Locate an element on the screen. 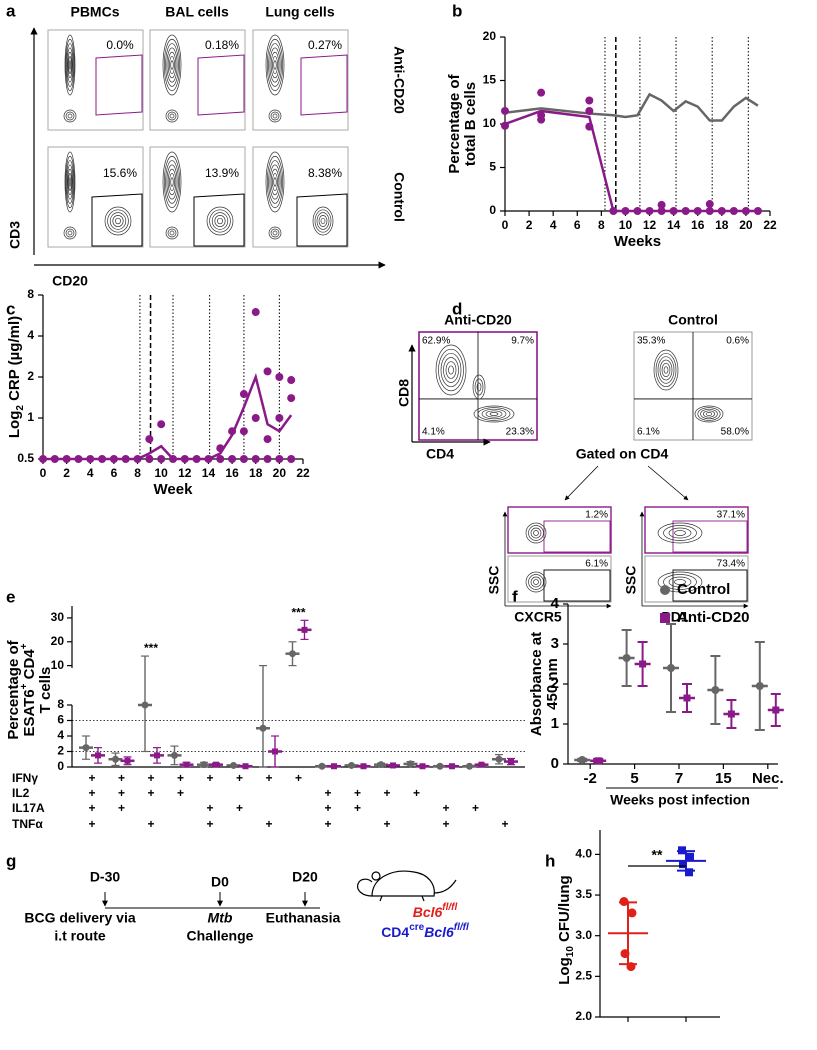 The image size is (817, 1050). gate-percent: 15.6% is located at coordinates (120, 173).